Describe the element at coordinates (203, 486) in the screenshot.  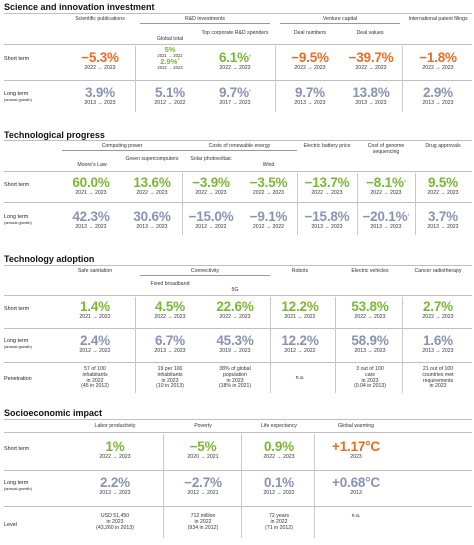
I see `value-cell: −2.7% 2012 → 2021` at that location.